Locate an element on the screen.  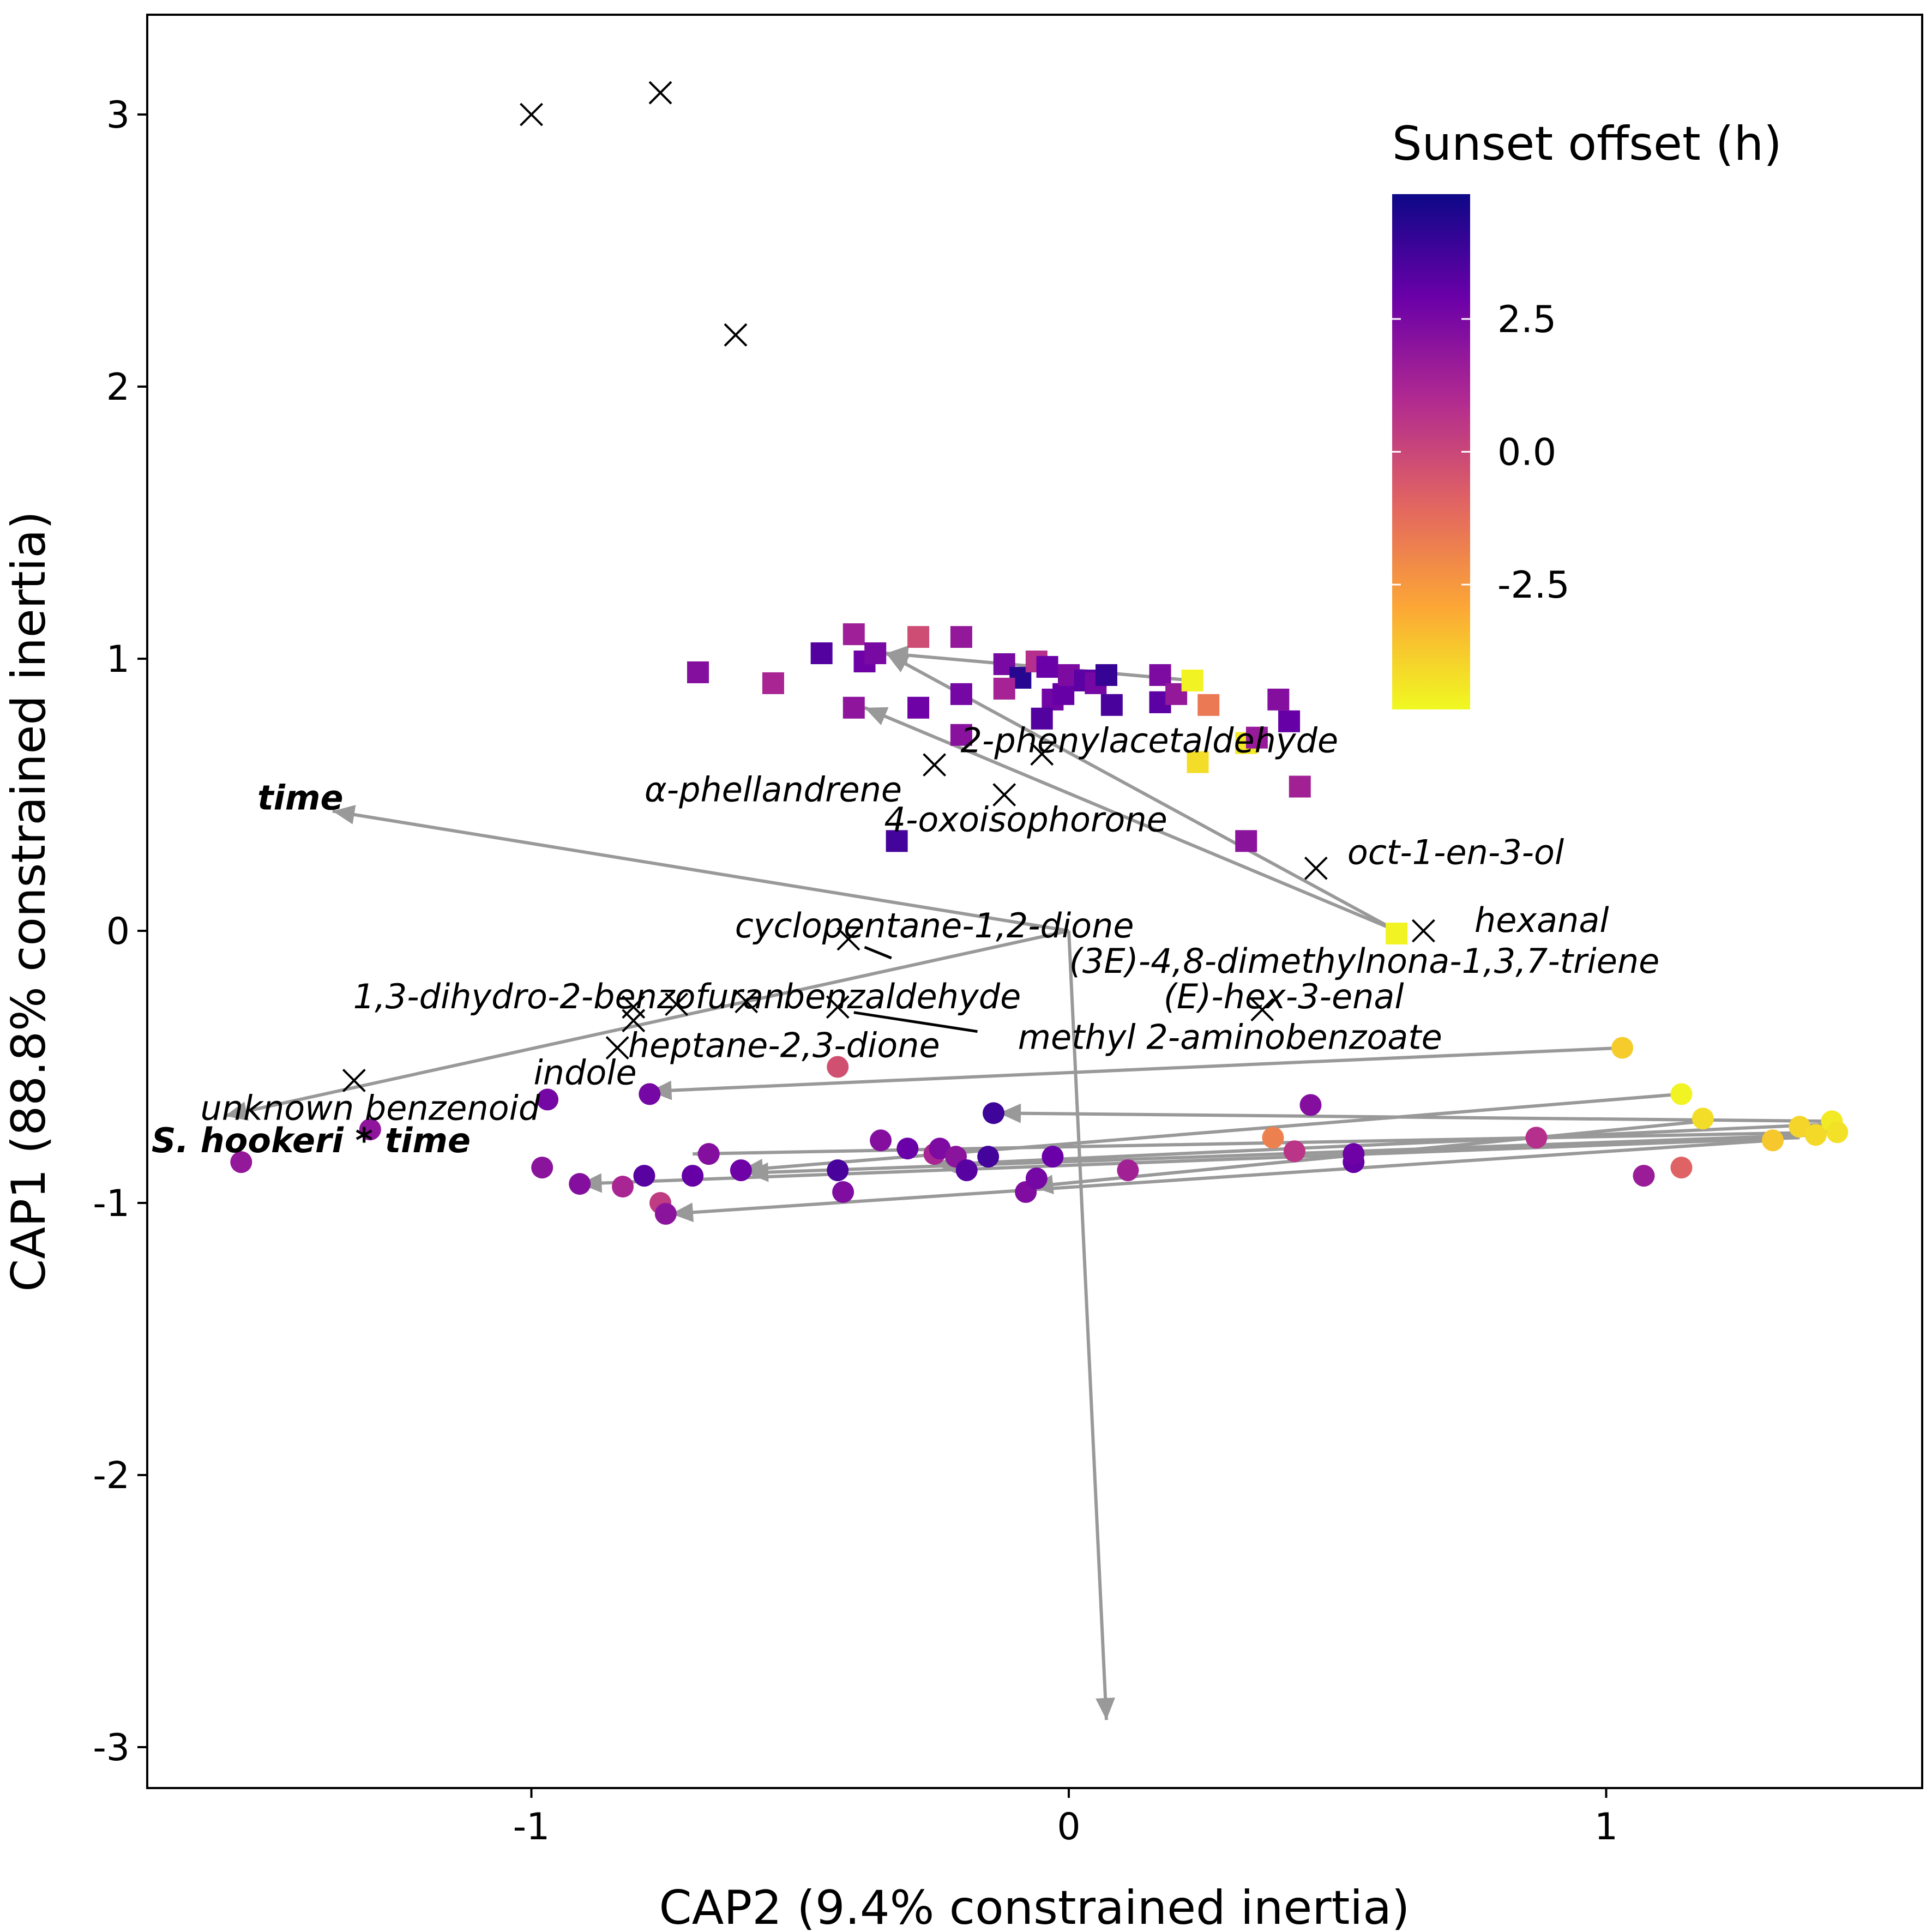
y-axis: -3 -2 -1 0 1 2 3 is located at coordinates (120, 932).